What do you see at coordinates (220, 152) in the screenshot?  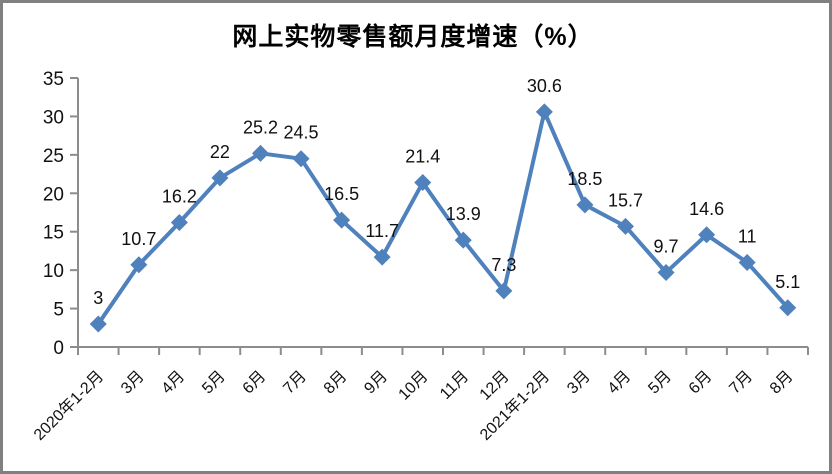 I see `data-label: 22` at bounding box center [220, 152].